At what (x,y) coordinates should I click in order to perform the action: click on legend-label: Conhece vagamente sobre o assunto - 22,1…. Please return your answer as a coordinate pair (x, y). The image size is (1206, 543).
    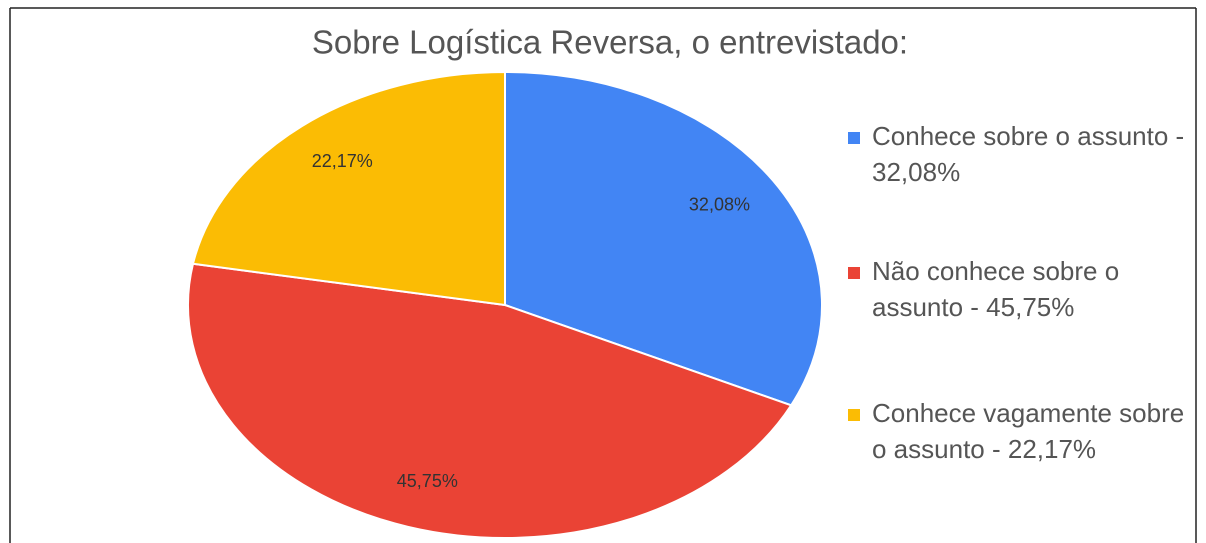
    Looking at the image, I should click on (1031, 431).